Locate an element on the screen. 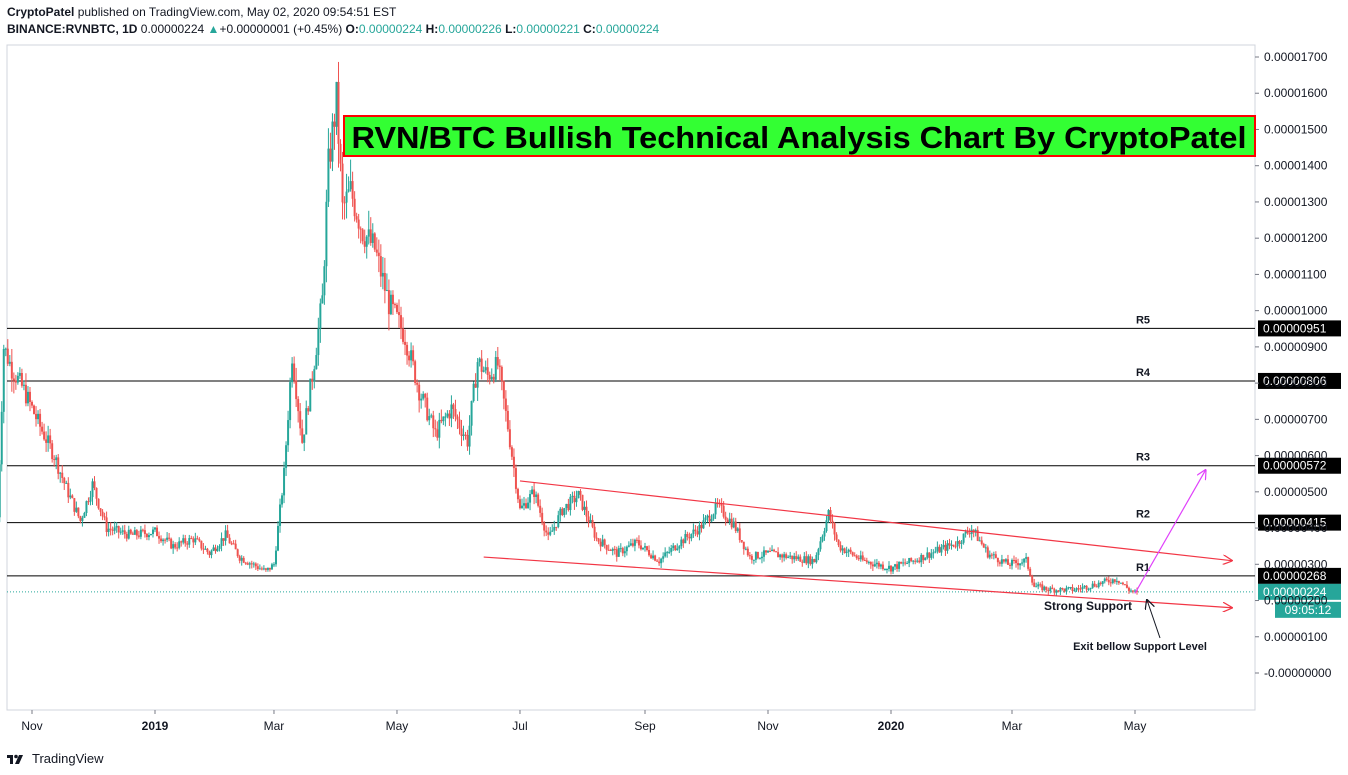 The width and height of the screenshot is (1348, 775). low-label: L: is located at coordinates (511, 29).